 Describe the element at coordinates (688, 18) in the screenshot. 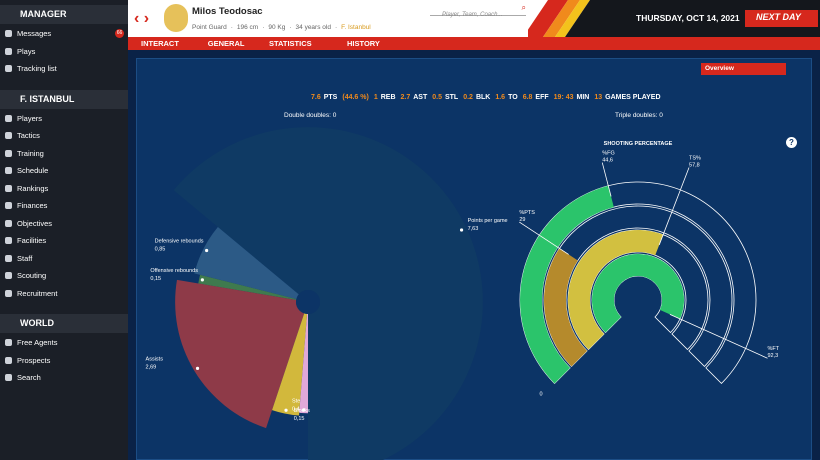

I see `date: THURSDAY, OCT 14, 2021` at that location.